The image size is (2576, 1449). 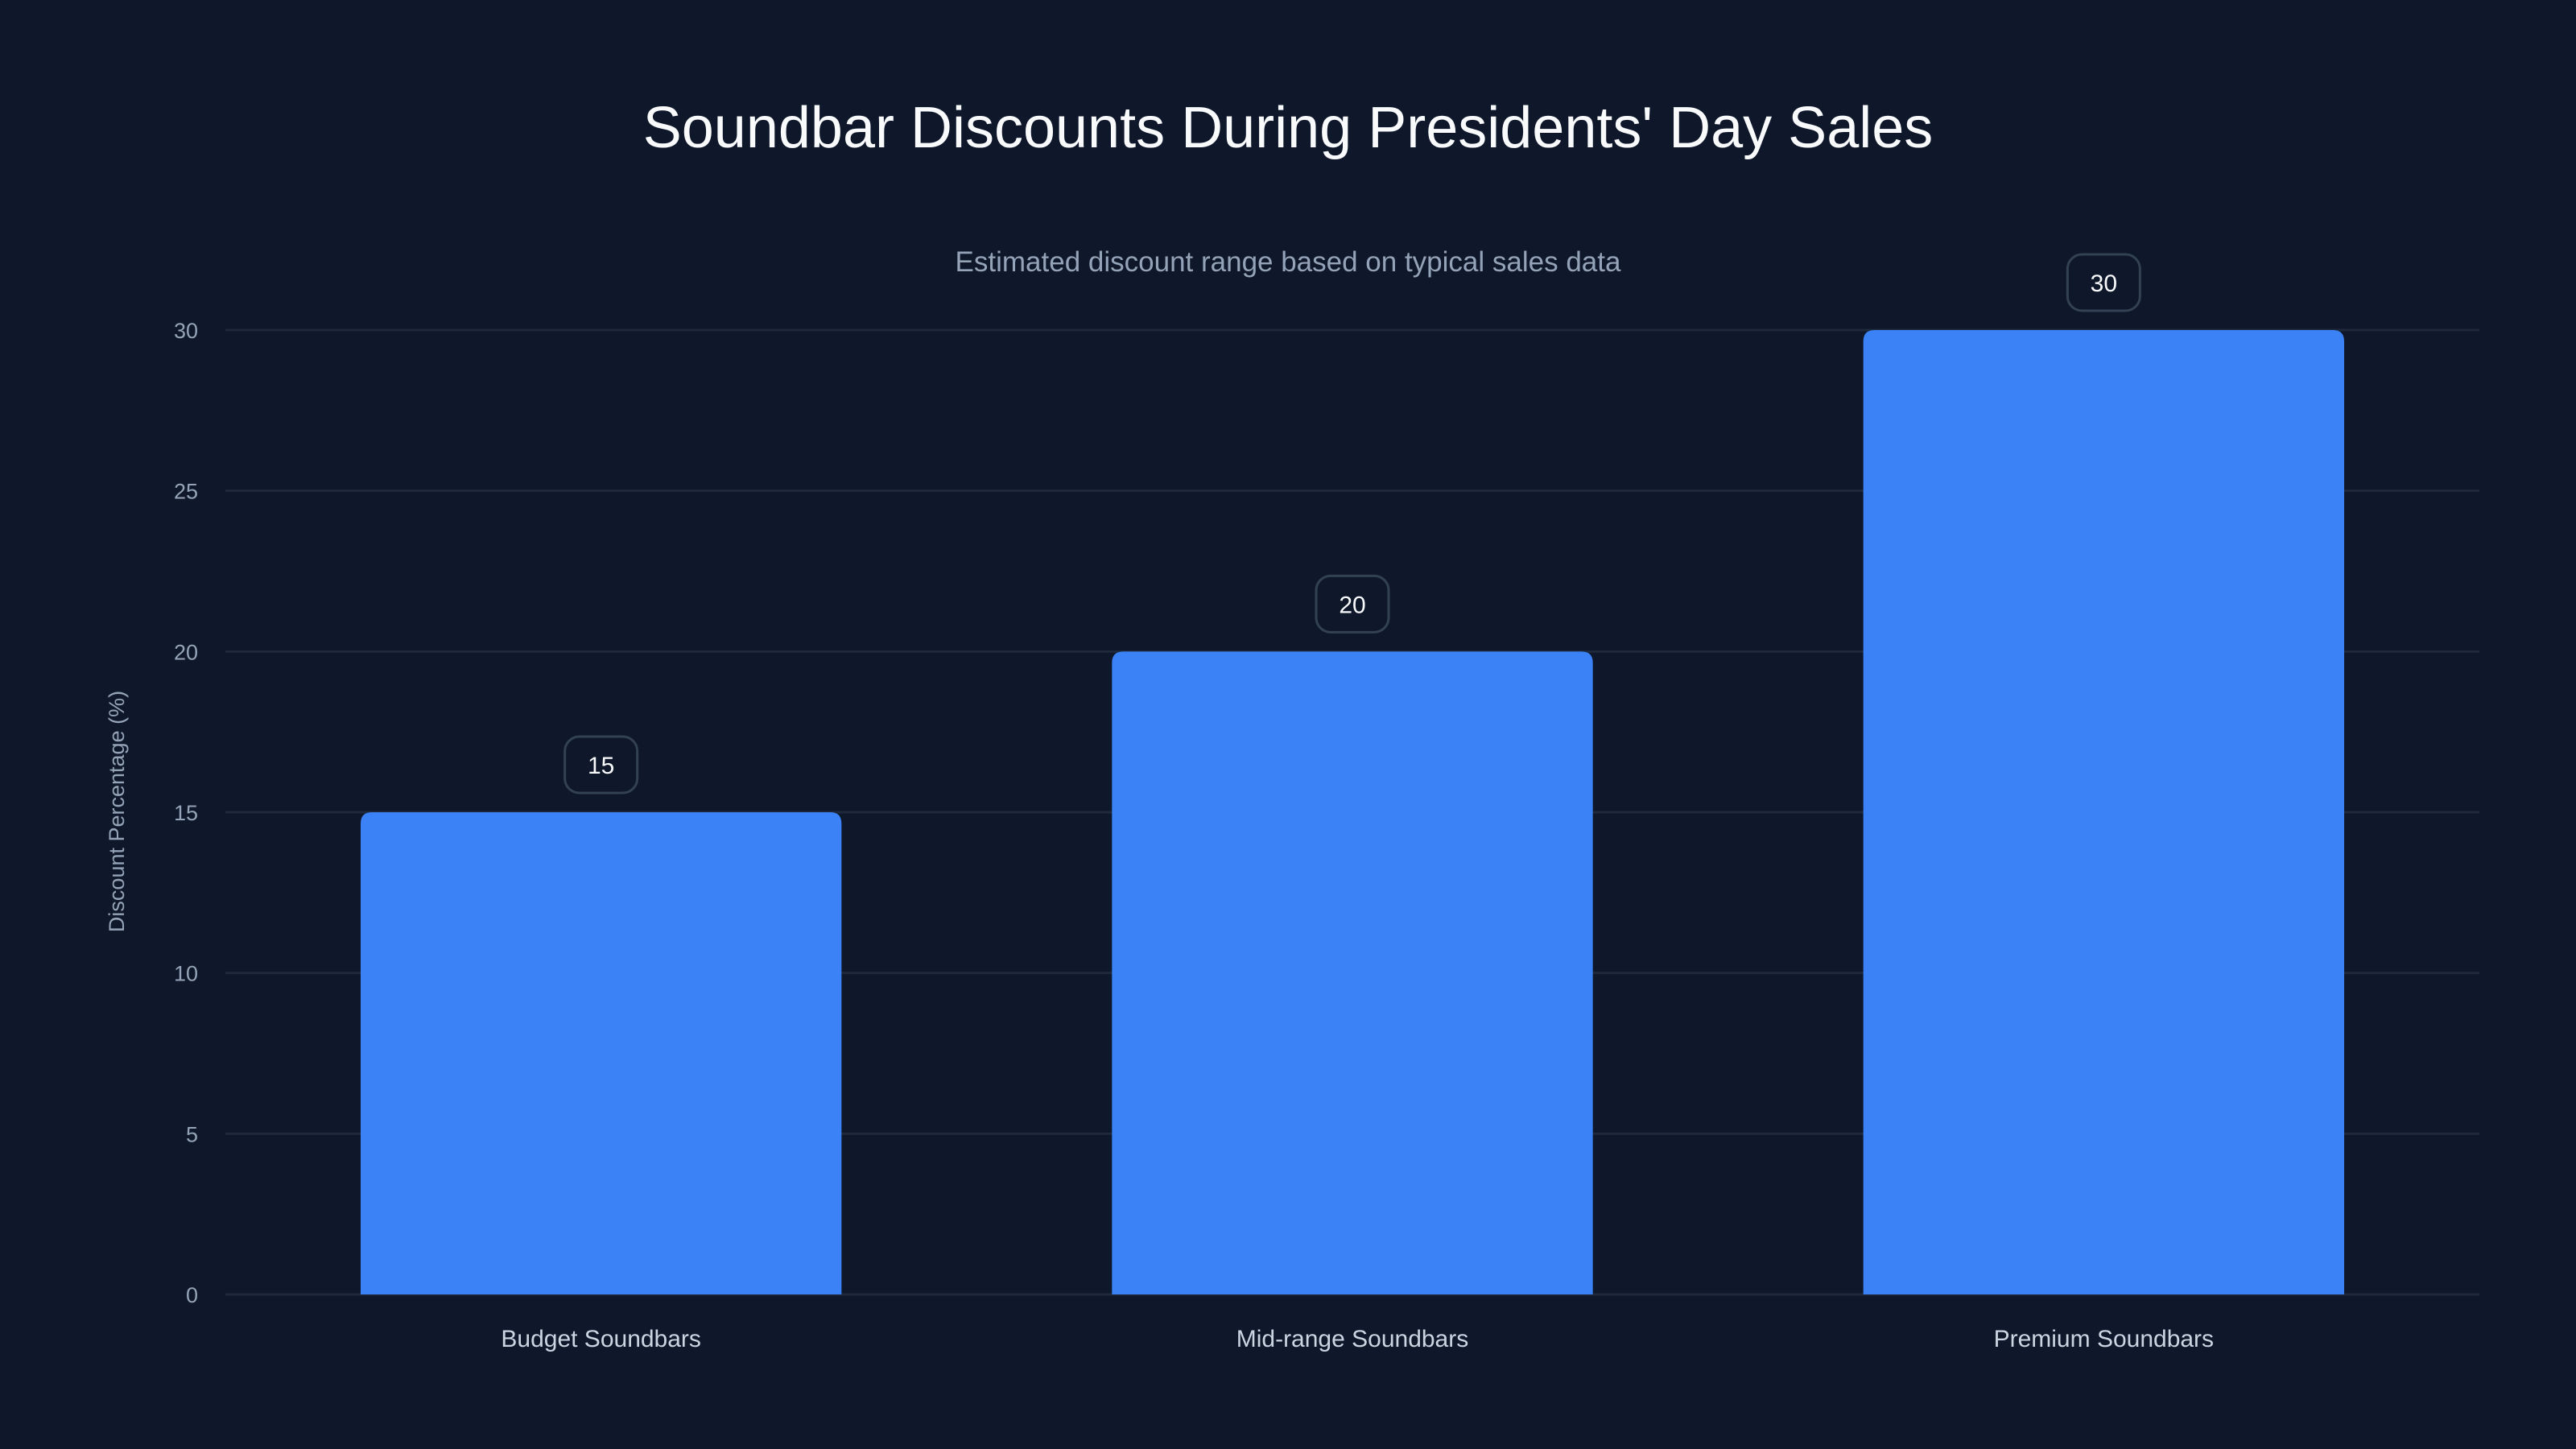 What do you see at coordinates (186, 652) in the screenshot?
I see `y-tick-label: 20` at bounding box center [186, 652].